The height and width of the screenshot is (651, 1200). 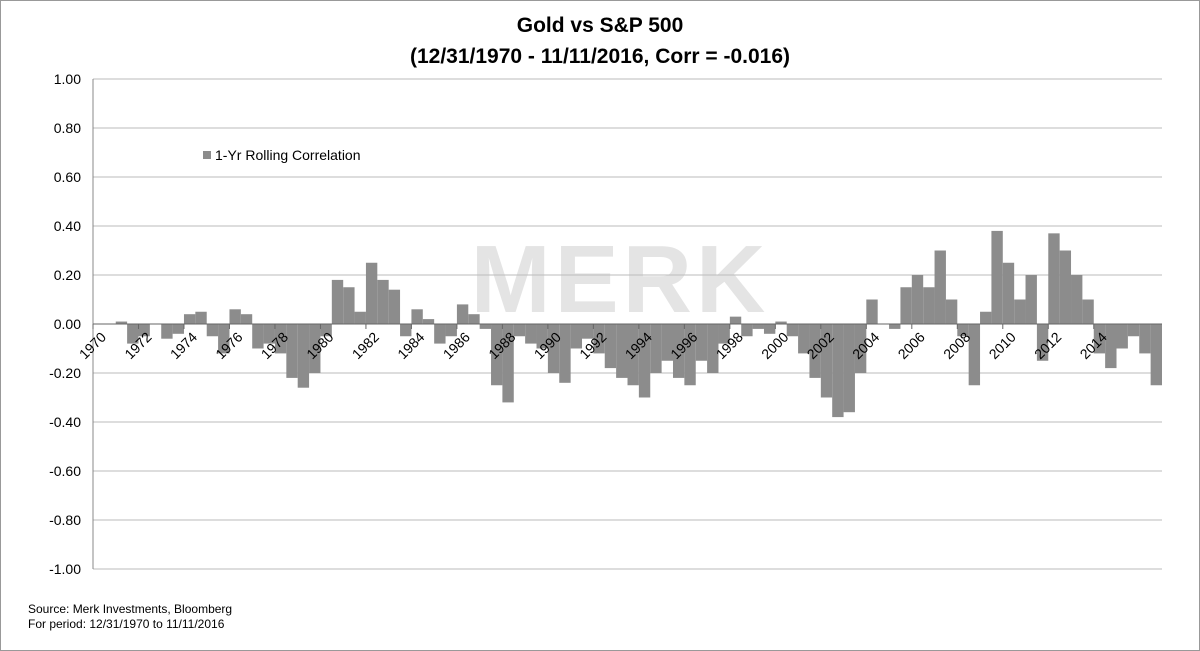 What do you see at coordinates (67, 275) in the screenshot?
I see `y-tick-label: 0.20` at bounding box center [67, 275].